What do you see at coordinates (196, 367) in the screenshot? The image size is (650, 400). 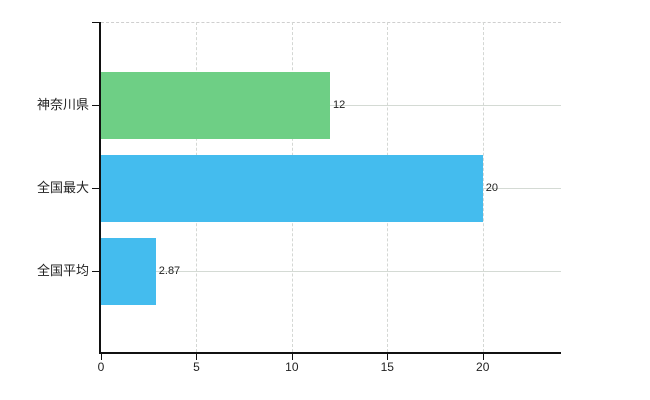 I see `x-tick-label: 5` at bounding box center [196, 367].